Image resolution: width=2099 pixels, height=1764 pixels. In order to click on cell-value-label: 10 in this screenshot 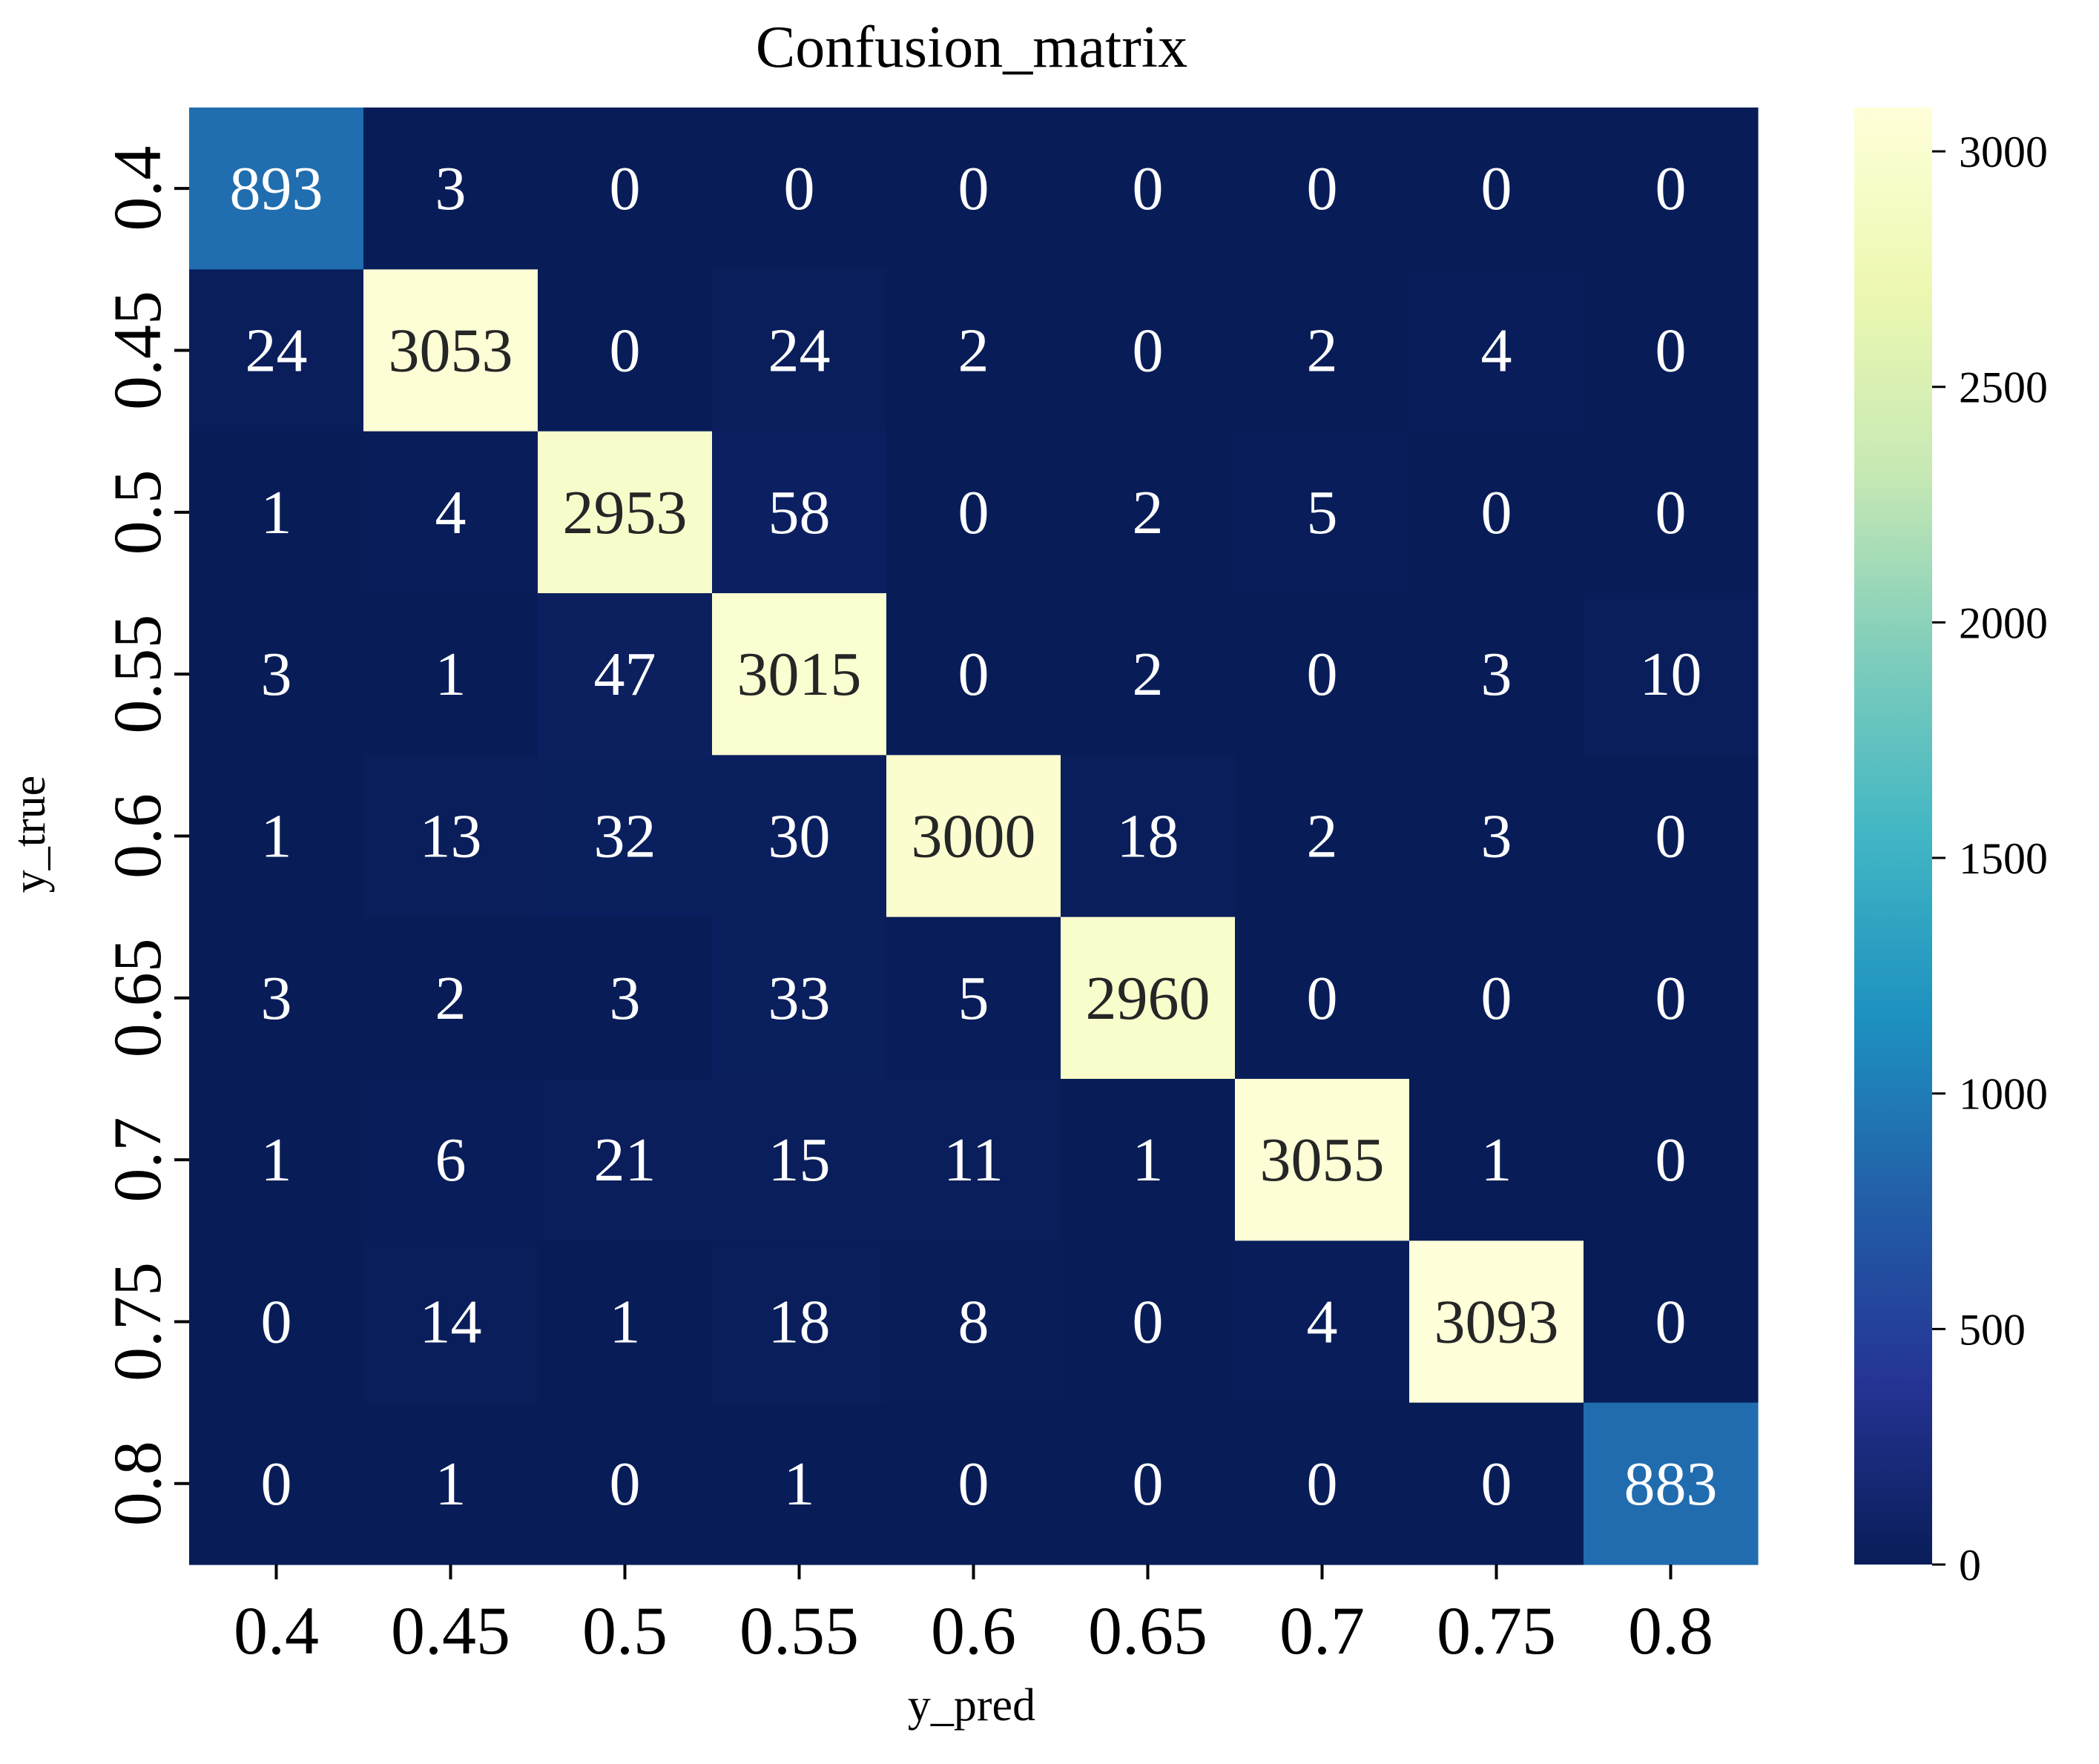, I will do `click(1671, 675)`.